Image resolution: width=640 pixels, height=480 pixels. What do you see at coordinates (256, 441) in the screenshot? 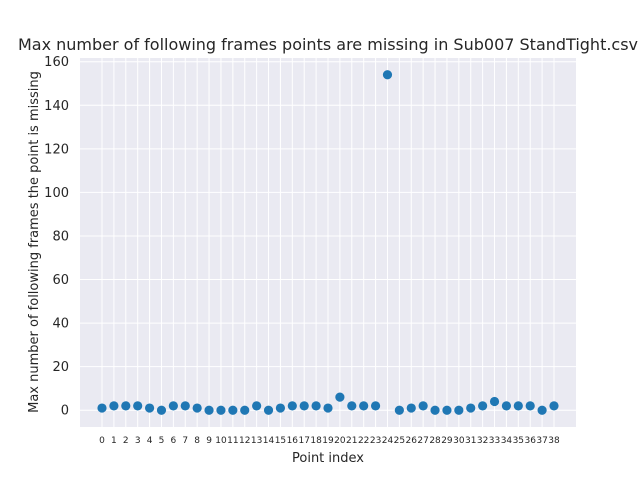
I see `x-tick-label: 13` at bounding box center [256, 441].